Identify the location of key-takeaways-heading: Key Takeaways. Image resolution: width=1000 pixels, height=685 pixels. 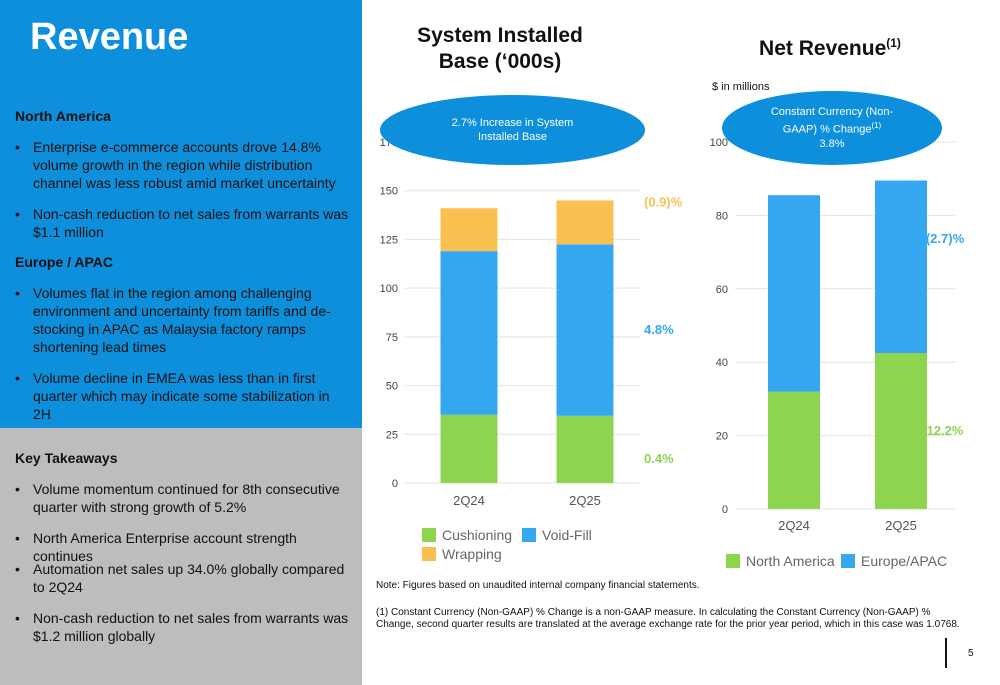
(66, 458).